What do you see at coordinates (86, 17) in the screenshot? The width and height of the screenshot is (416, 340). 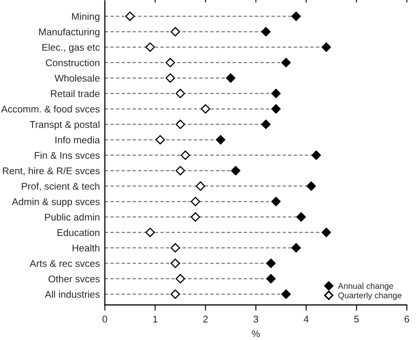 I see `y-tick-label: Mining` at bounding box center [86, 17].